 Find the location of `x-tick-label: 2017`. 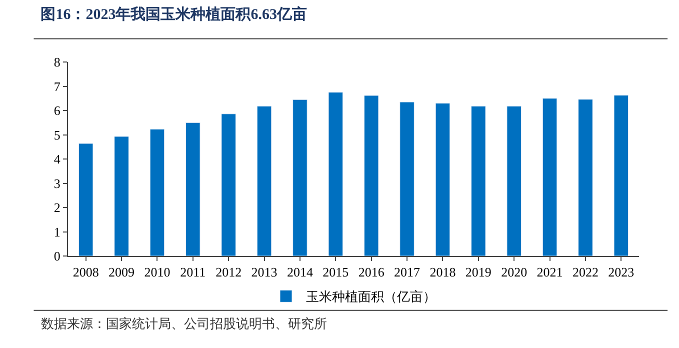

x-tick-label: 2017 is located at coordinates (407, 272).